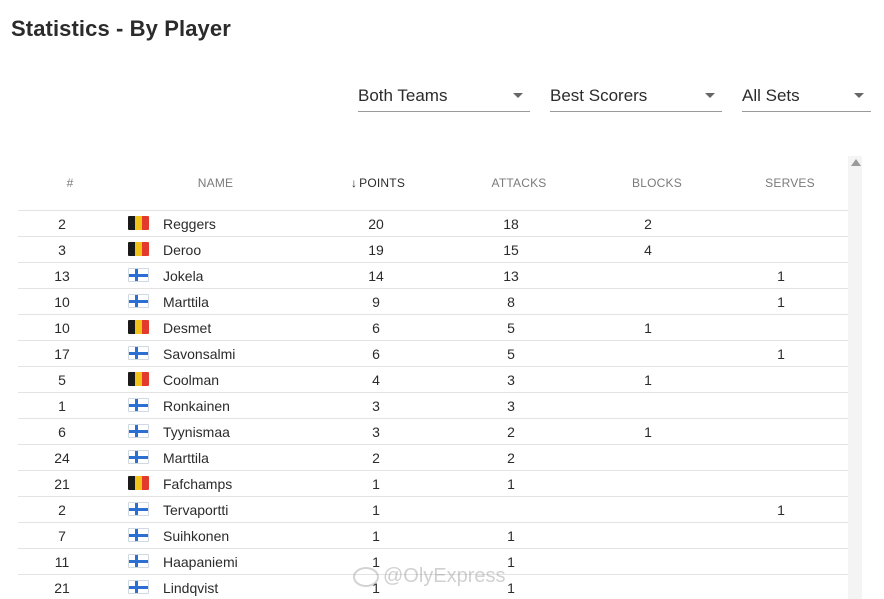  I want to click on player-name: Tyynismaa, so click(196, 432).